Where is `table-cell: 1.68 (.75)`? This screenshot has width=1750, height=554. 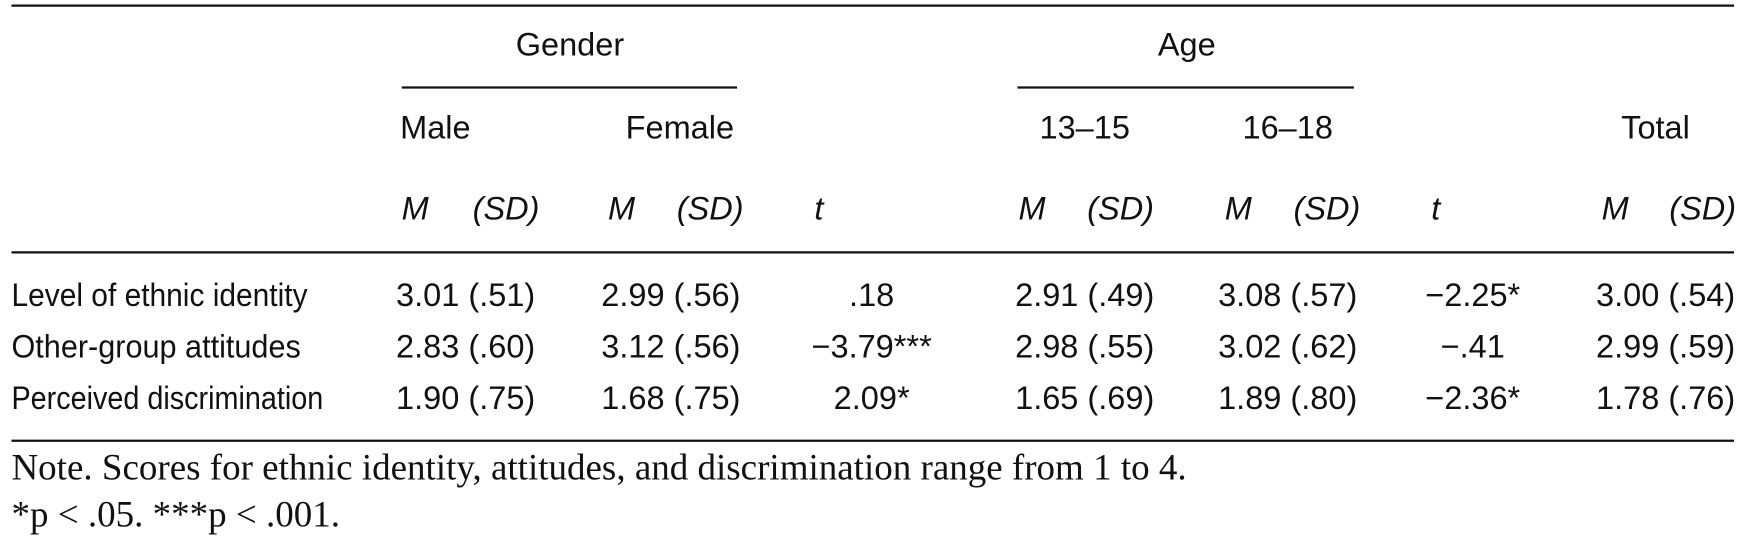
table-cell: 1.68 (.75) is located at coordinates (670, 398).